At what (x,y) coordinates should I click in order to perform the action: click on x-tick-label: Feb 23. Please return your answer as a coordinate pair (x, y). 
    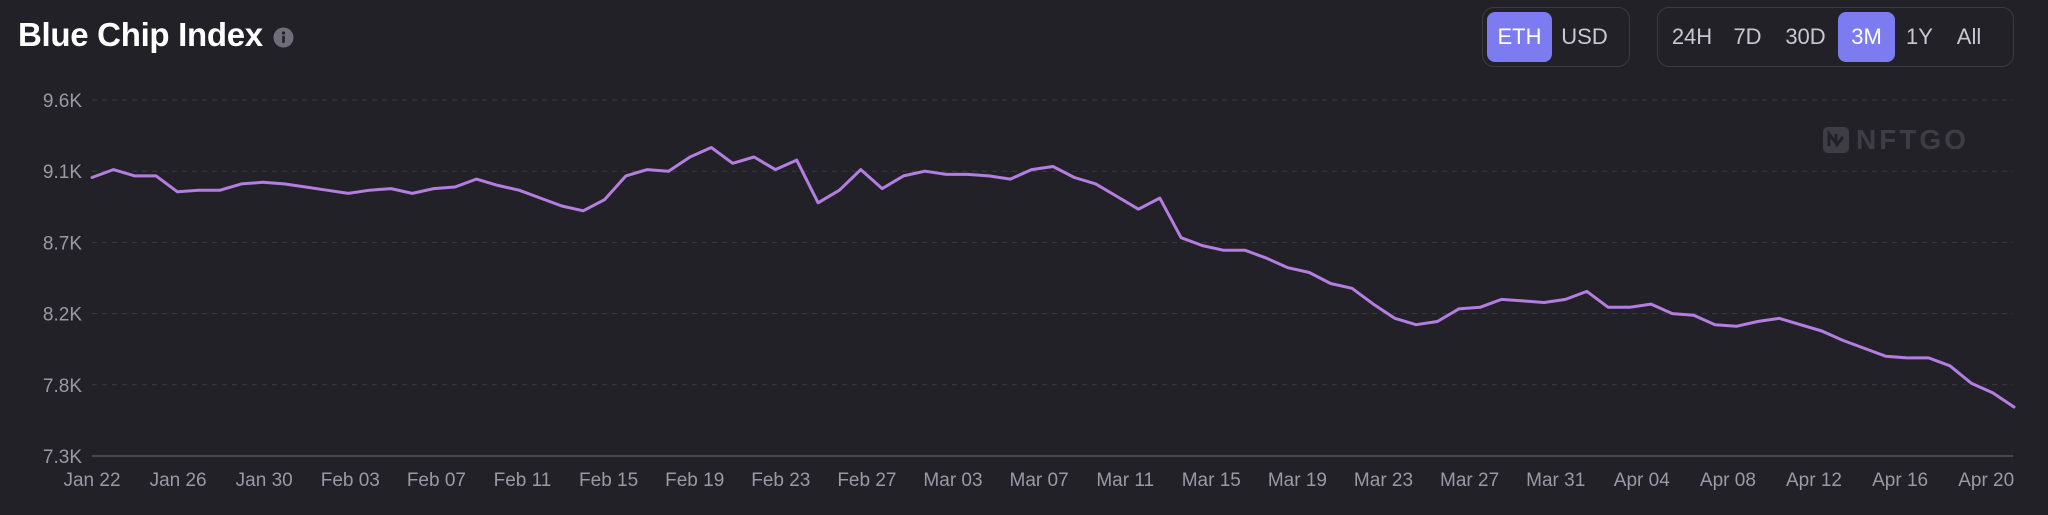
    Looking at the image, I should click on (780, 480).